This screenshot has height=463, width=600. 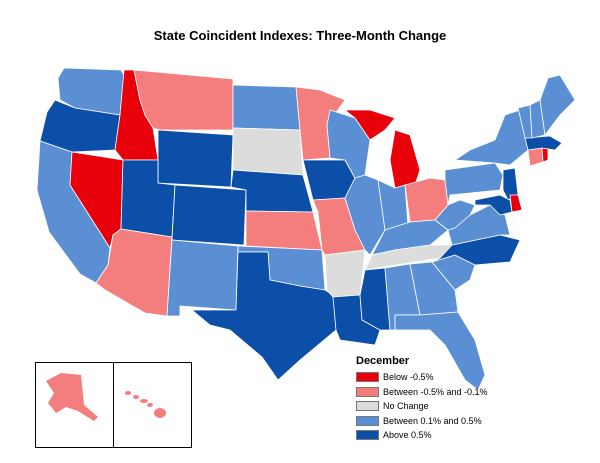 What do you see at coordinates (365, 215) in the screenshot?
I see `state-IL` at bounding box center [365, 215].